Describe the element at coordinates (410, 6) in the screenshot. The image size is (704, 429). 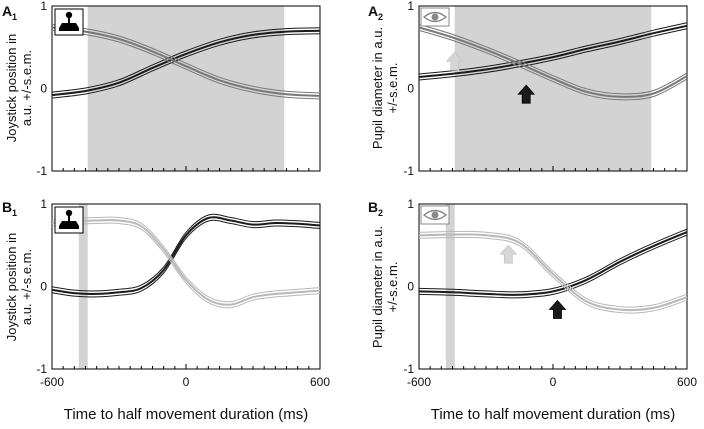
I see `a2-y-tick-label: 1` at that location.